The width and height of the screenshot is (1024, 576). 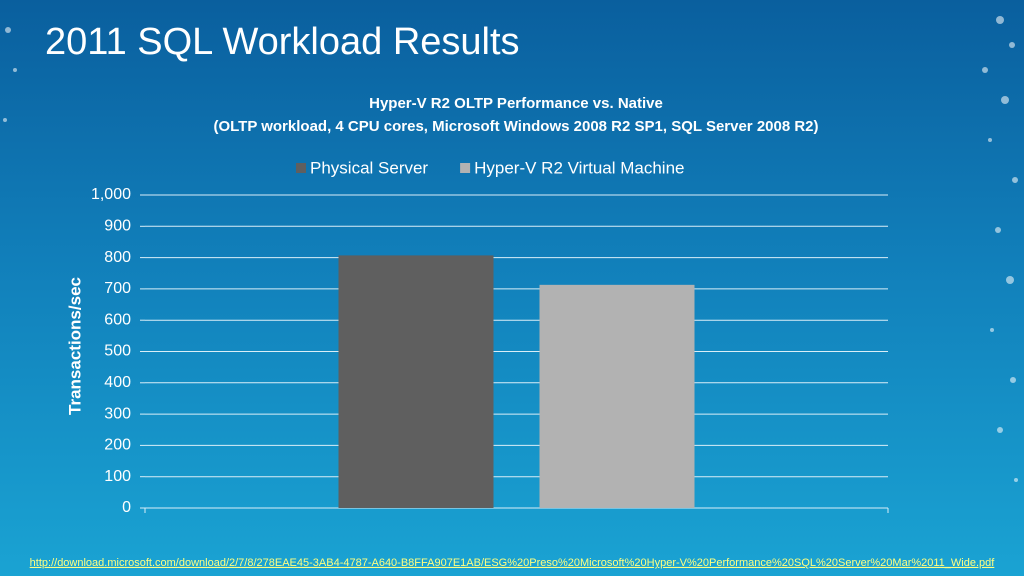 I want to click on y-tick-label: 100, so click(x=117, y=476).